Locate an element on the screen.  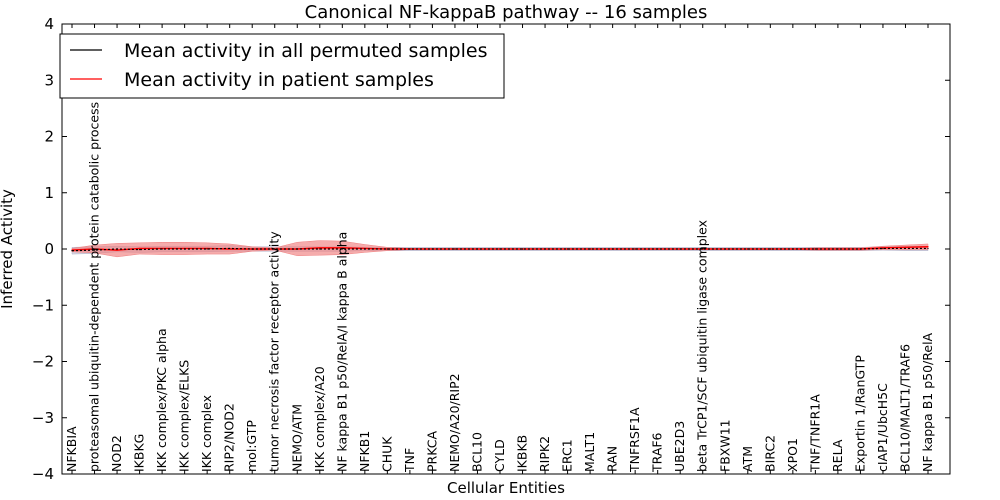
x-tick-label: CHUK is located at coordinates (386, 454).